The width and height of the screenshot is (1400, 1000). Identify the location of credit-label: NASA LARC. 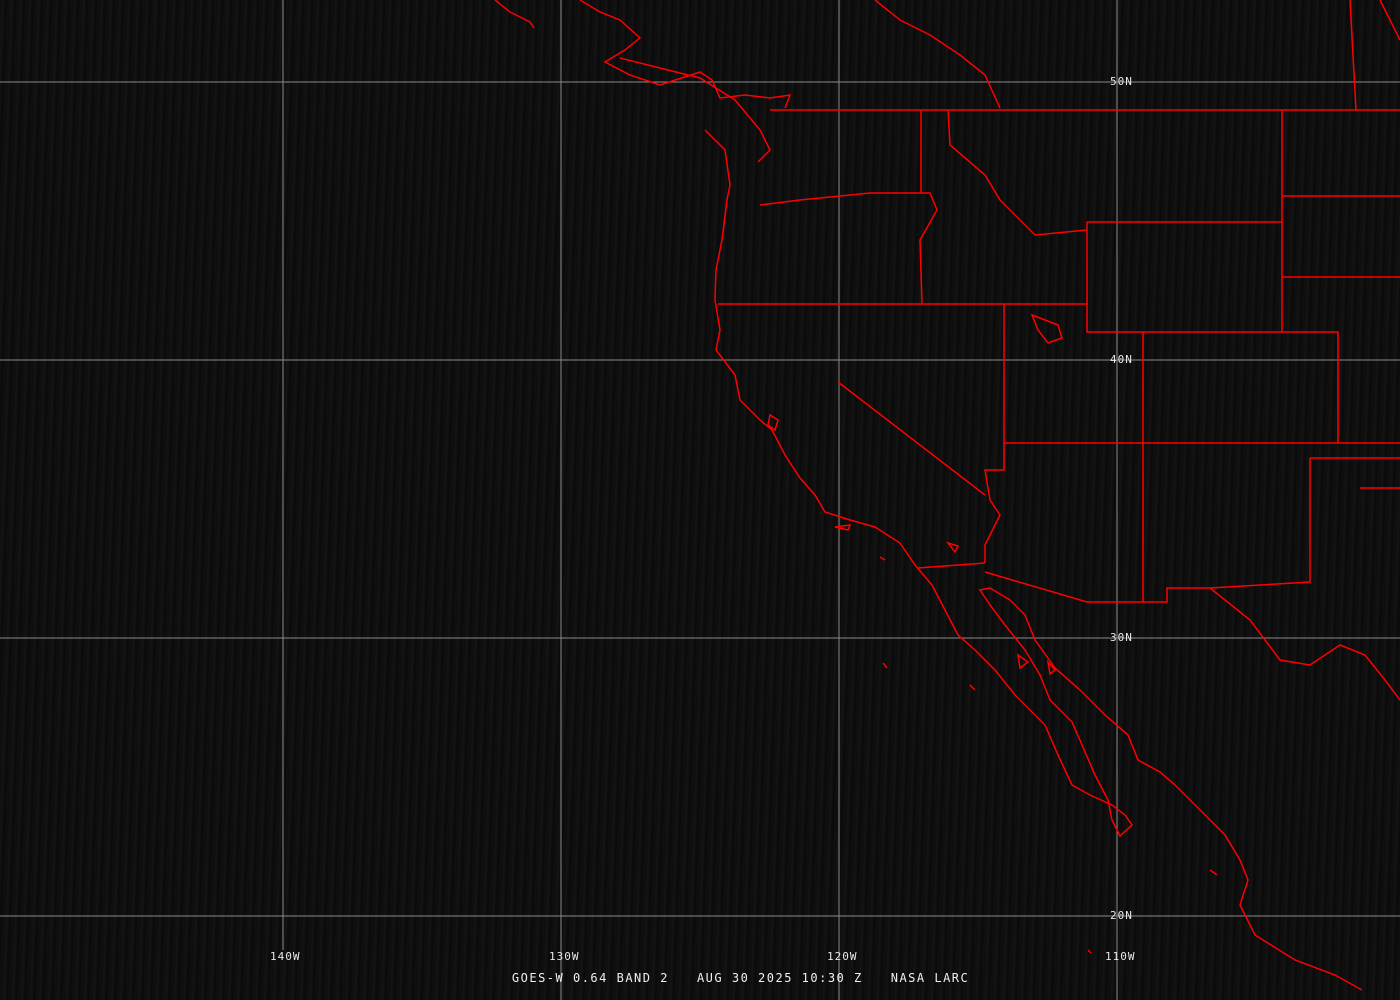
(930, 978).